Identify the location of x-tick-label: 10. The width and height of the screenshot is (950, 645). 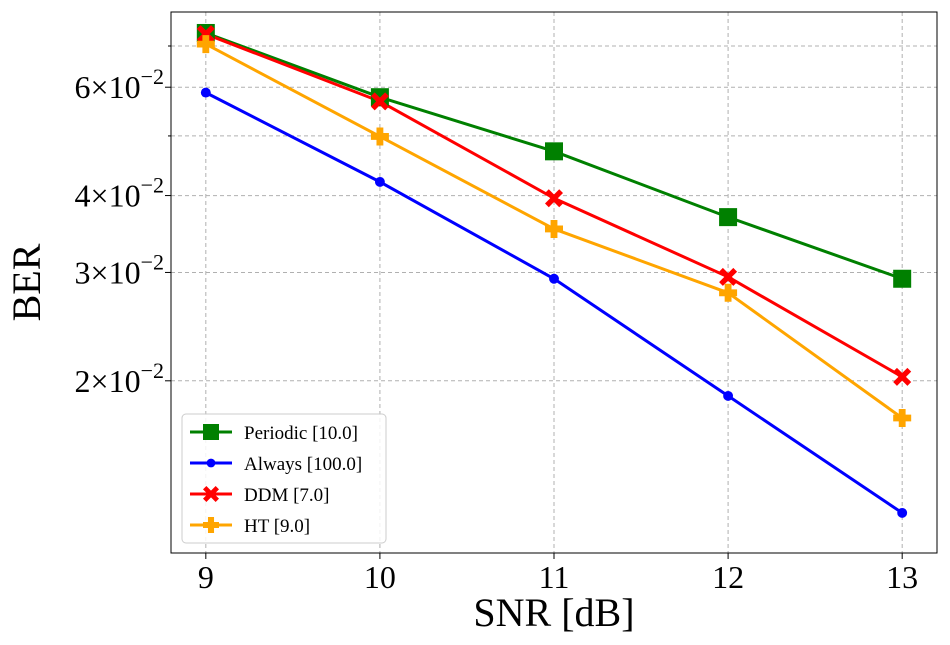
(380, 577).